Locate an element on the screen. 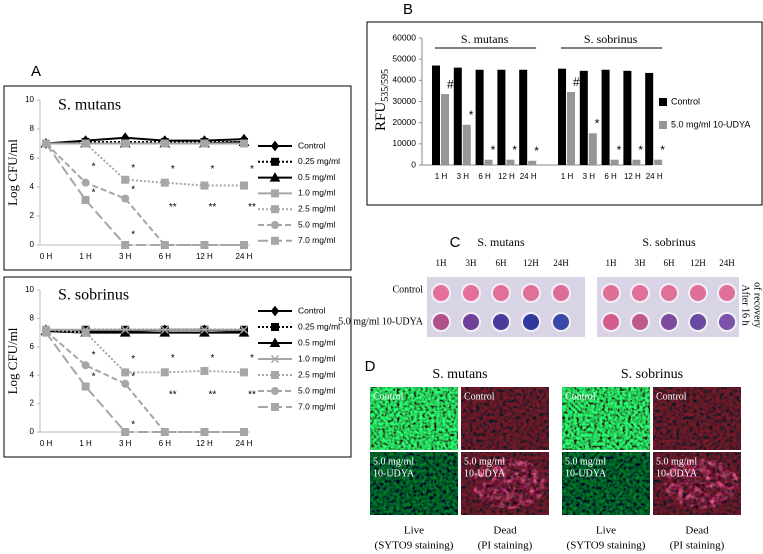 This screenshot has height=554, width=763. time-label: 24H is located at coordinates (561, 263).